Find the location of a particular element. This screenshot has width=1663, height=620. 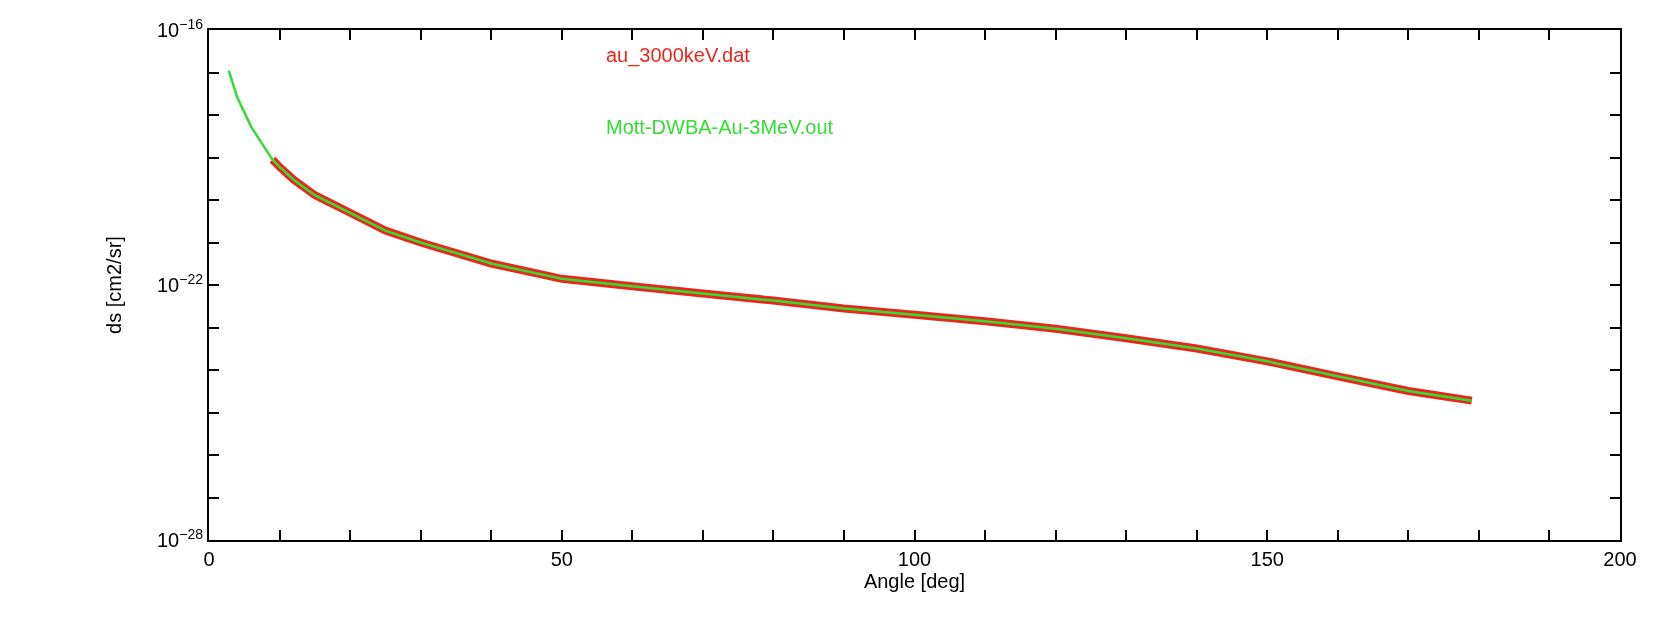

x-tick-label: 200 is located at coordinates (1620, 559).